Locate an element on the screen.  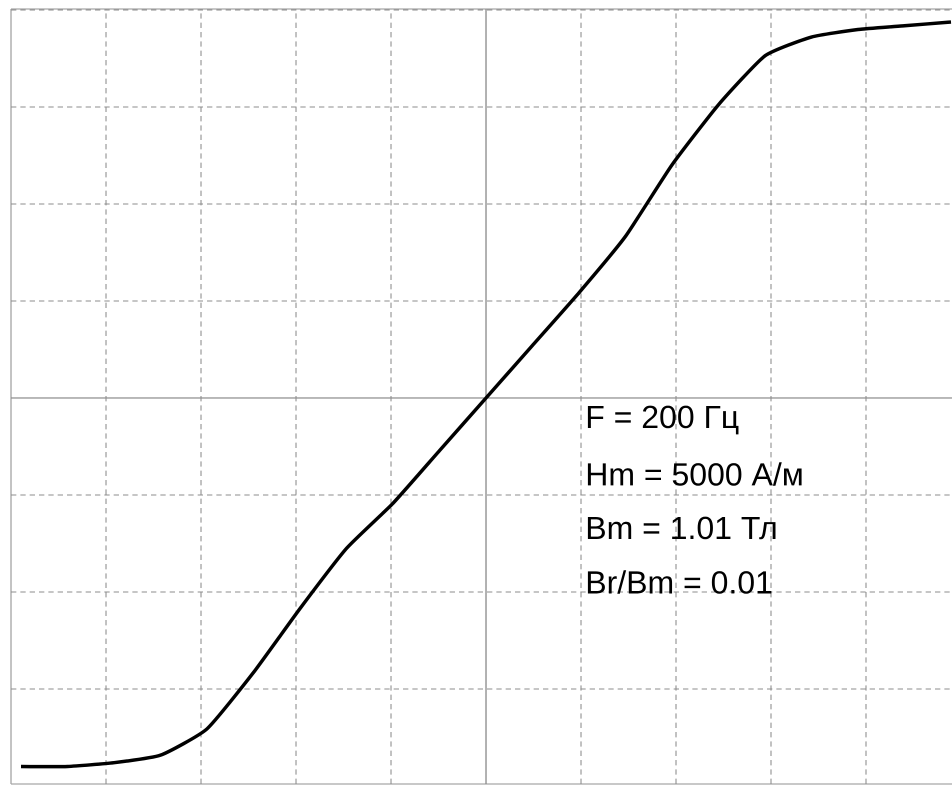
annotation: Bm = 1.01 Тл is located at coordinates (682, 528).